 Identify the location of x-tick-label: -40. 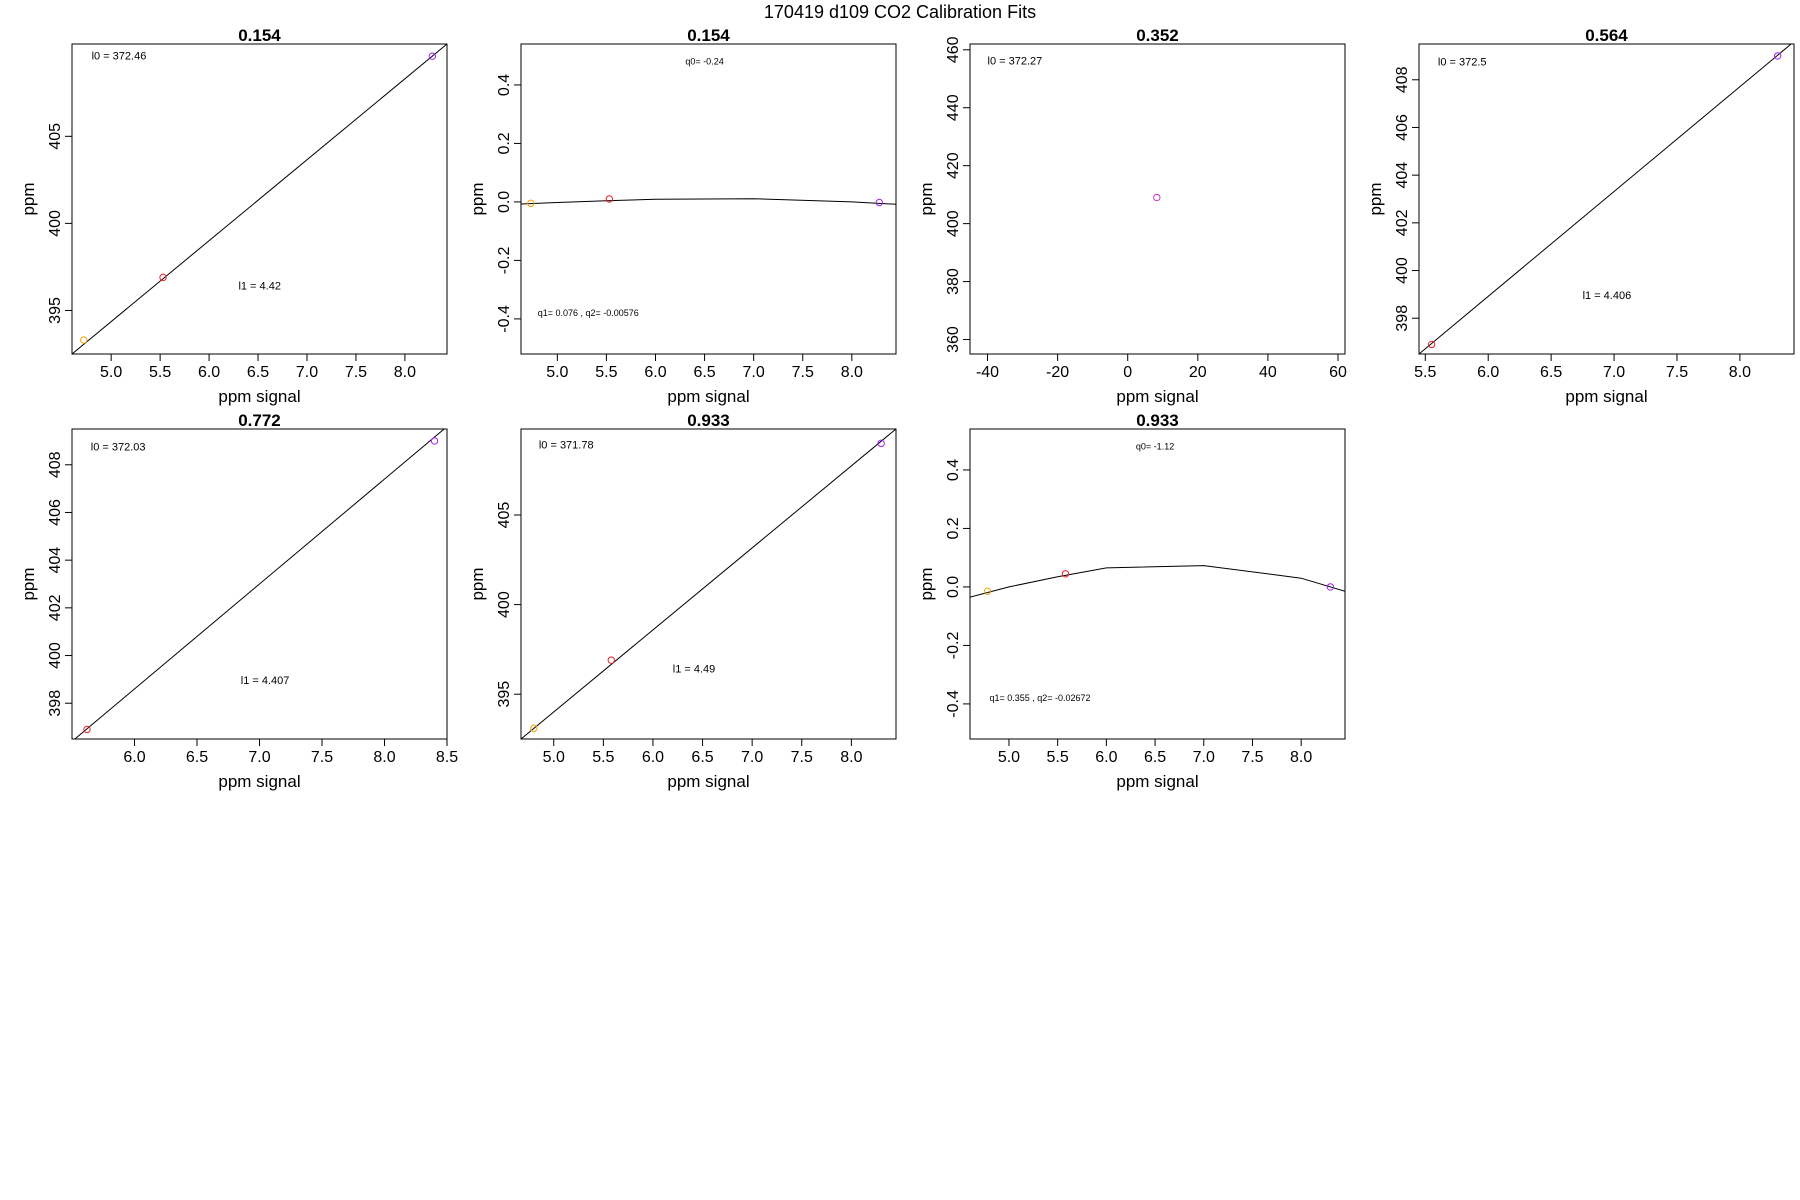
(987, 372).